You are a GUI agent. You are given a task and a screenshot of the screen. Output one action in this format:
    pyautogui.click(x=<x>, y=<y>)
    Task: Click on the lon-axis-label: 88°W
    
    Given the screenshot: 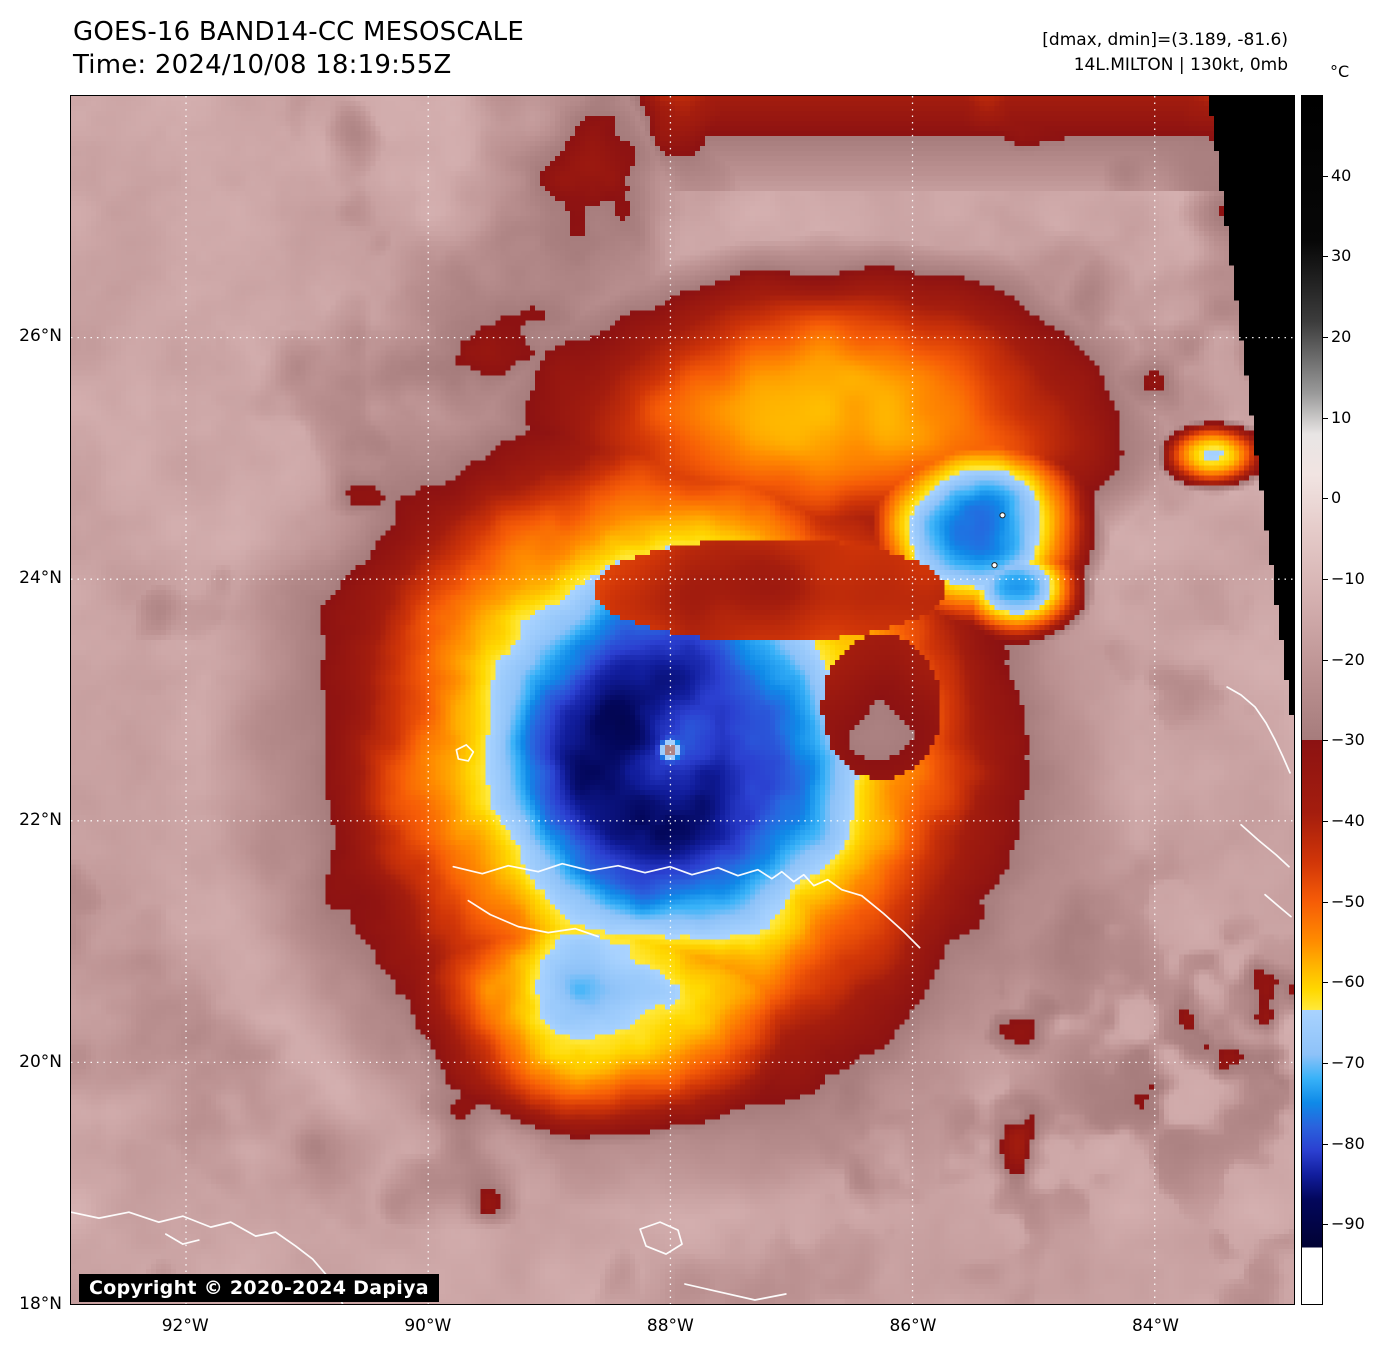 What is the action you would take?
    pyautogui.click(x=670, y=1326)
    